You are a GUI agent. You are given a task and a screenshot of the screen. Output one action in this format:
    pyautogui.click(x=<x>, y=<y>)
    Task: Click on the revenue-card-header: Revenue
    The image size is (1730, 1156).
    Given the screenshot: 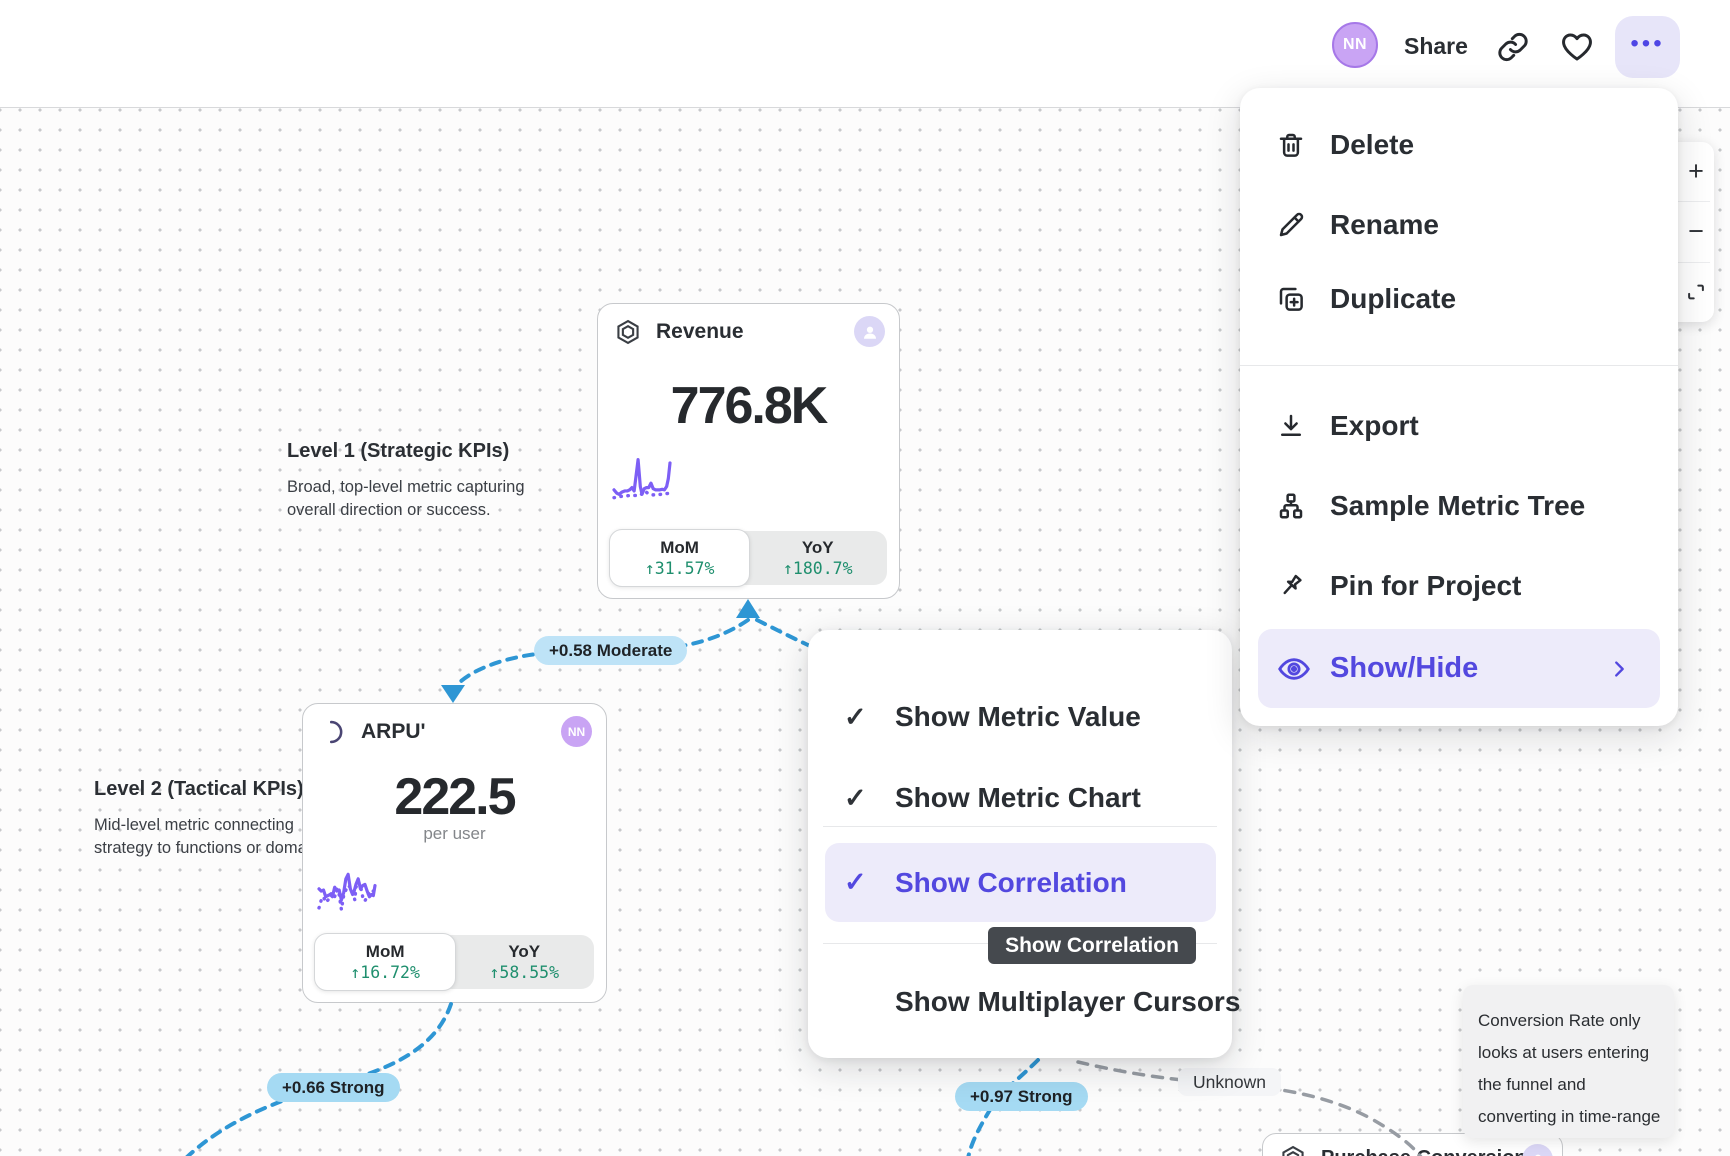 What is the action you would take?
    pyautogui.click(x=679, y=332)
    